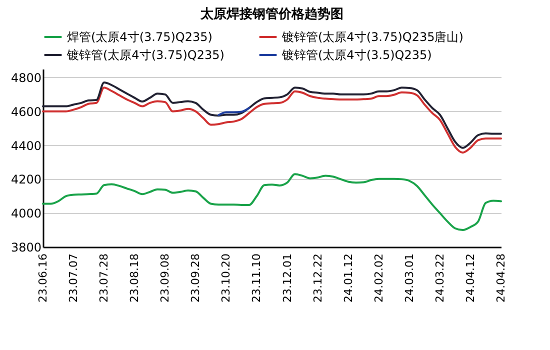 The image size is (550, 350). Describe the element at coordinates (409, 278) in the screenshot. I see `x-tick-label: 24.03.01` at that location.